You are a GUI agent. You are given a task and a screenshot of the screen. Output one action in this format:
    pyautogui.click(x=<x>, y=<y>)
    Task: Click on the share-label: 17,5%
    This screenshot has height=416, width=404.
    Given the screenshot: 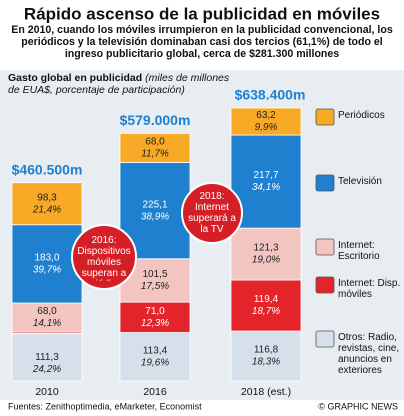 What is the action you would take?
    pyautogui.click(x=155, y=286)
    